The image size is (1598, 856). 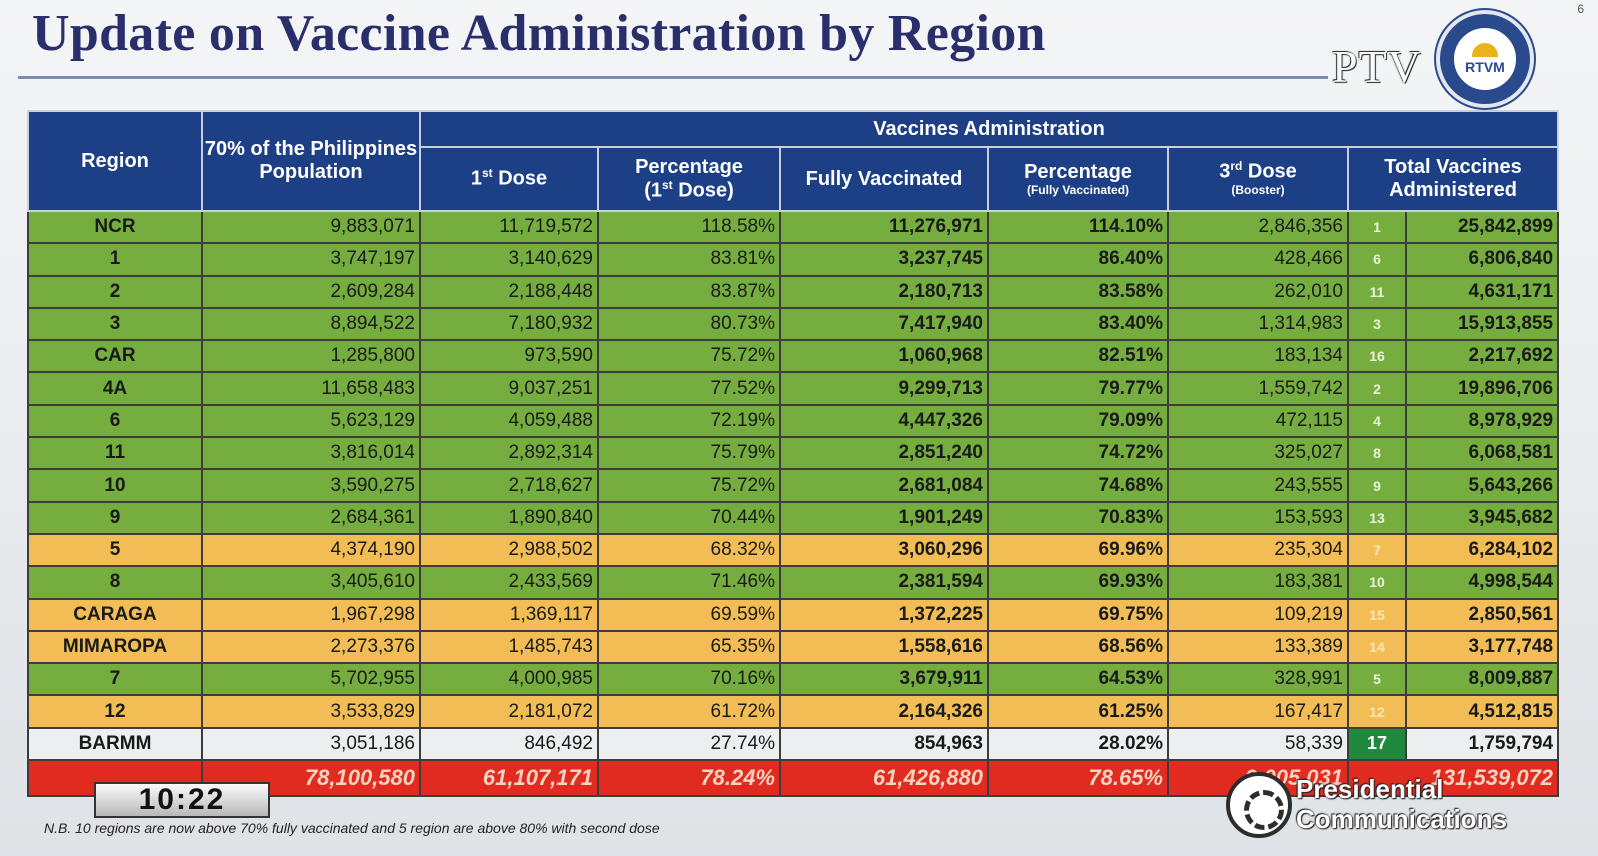 What do you see at coordinates (1258, 614) in the screenshot?
I see `cell-dose3: 109,219` at bounding box center [1258, 614].